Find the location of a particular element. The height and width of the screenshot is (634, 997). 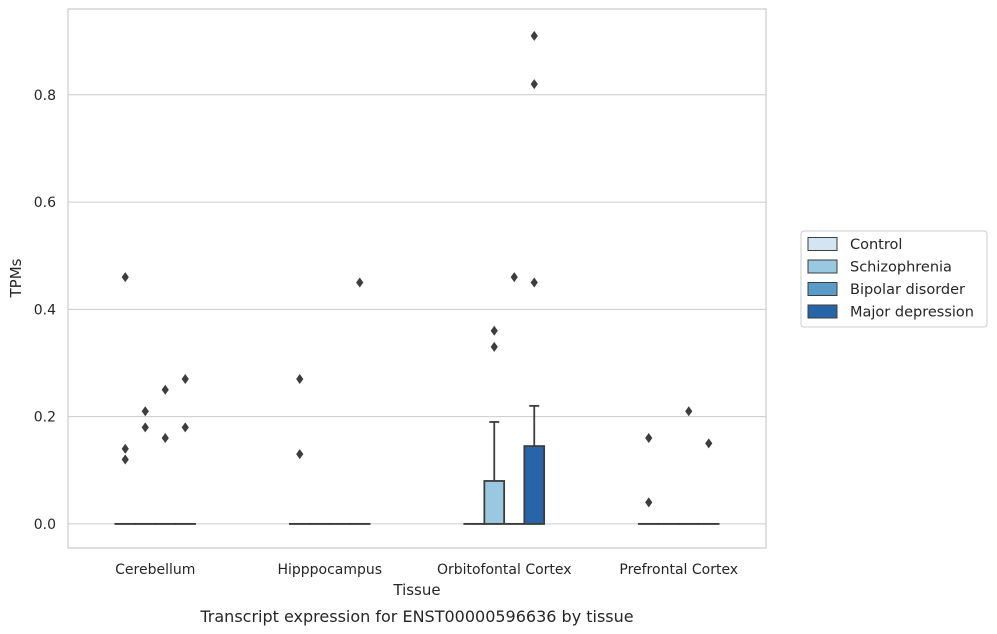

x-axis-label: Tissue is located at coordinates (416, 590).